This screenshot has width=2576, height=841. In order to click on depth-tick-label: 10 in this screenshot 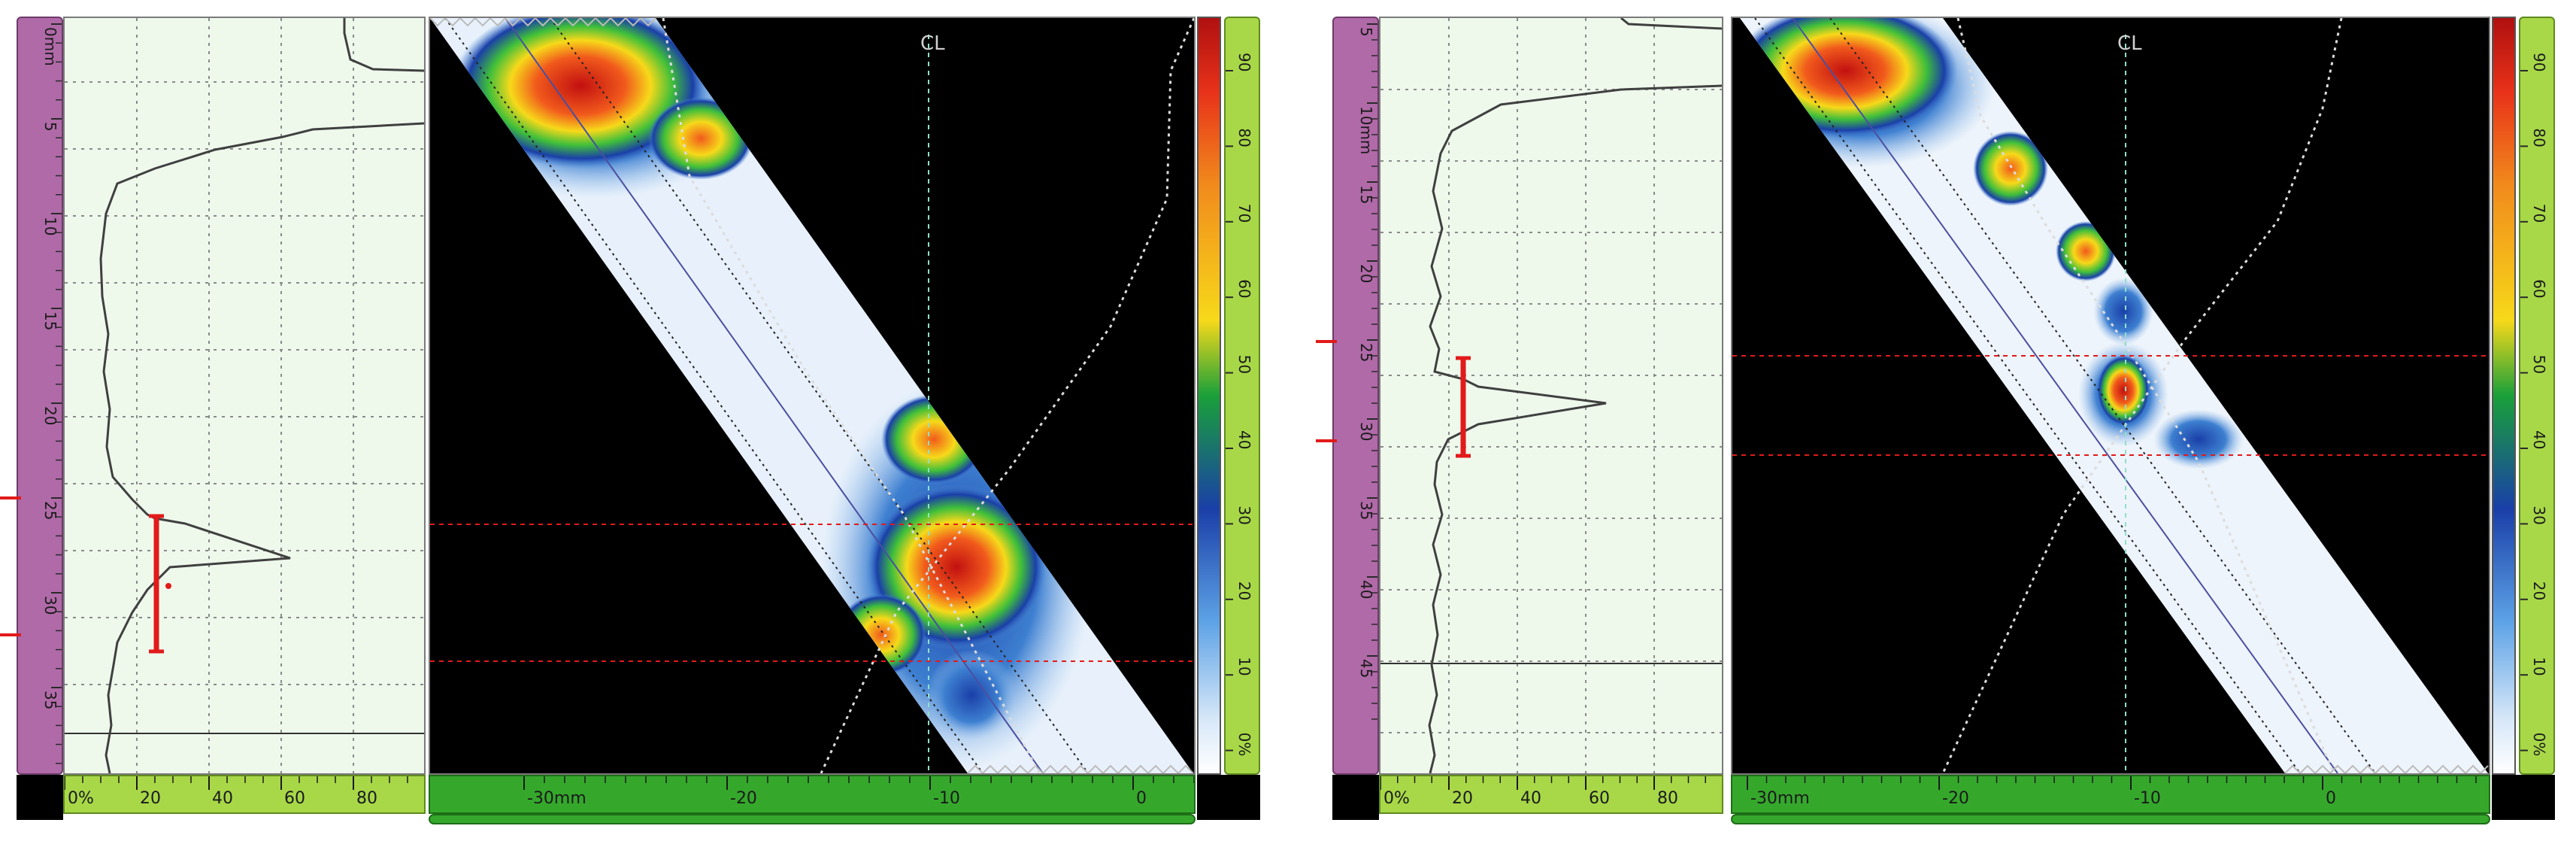, I will do `click(50, 226)`.